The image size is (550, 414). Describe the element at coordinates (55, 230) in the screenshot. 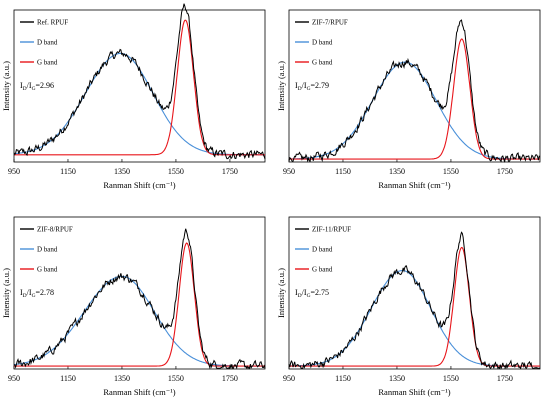

I see `legend-sample-label: ZIF-8/RPUF` at that location.